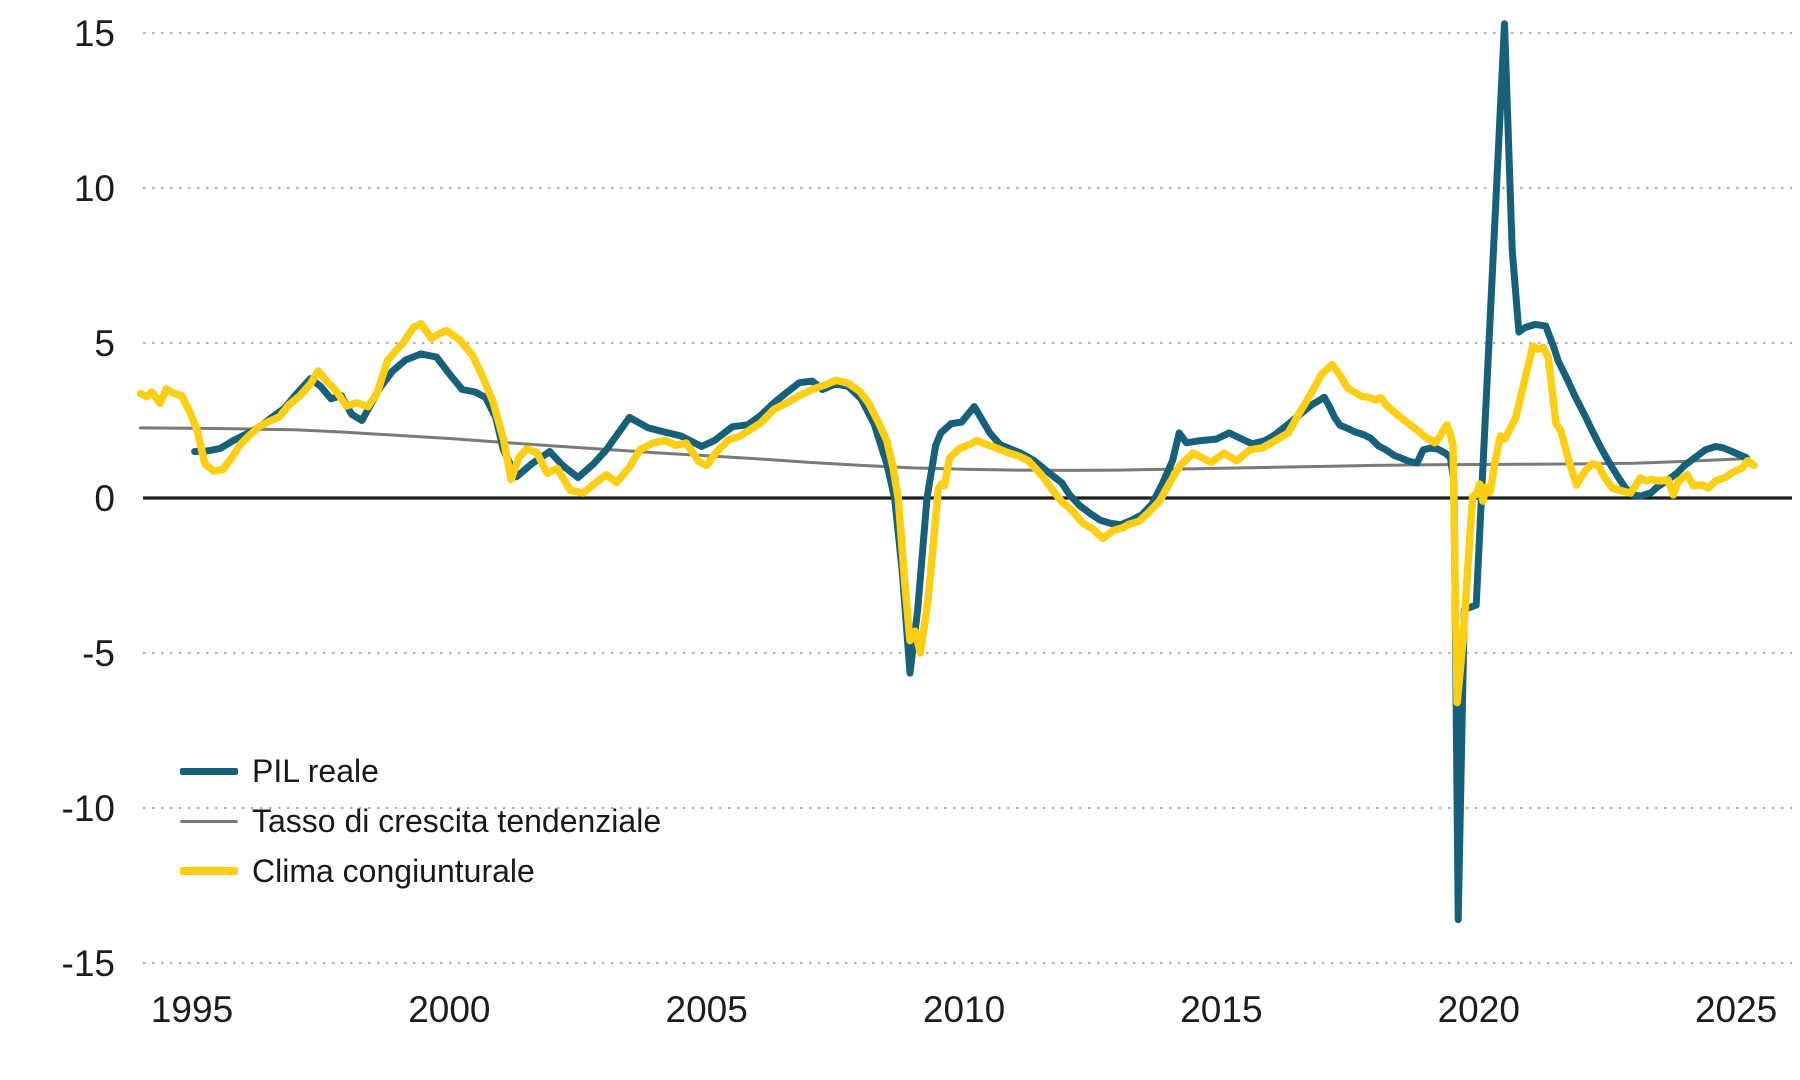 Image resolution: width=1800 pixels, height=1080 pixels. What do you see at coordinates (94, 33) in the screenshot?
I see `svg-text: 15` at bounding box center [94, 33].